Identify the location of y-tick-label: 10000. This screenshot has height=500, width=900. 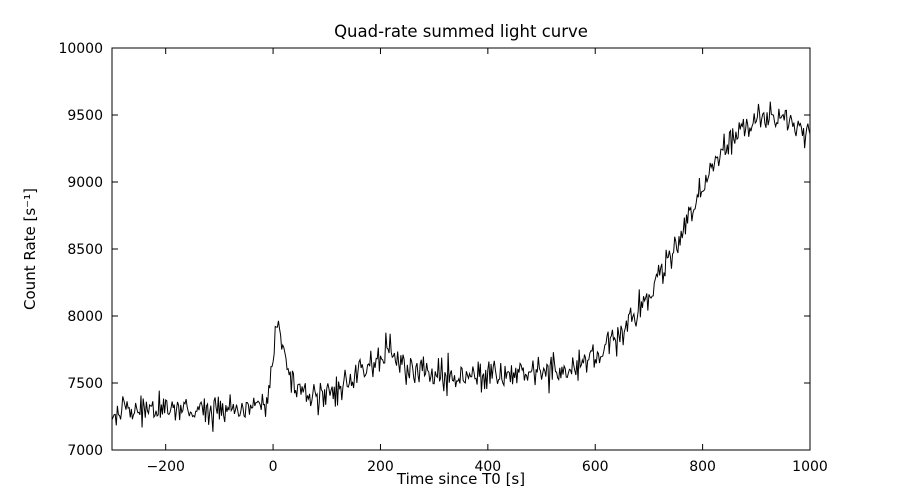
(80, 49).